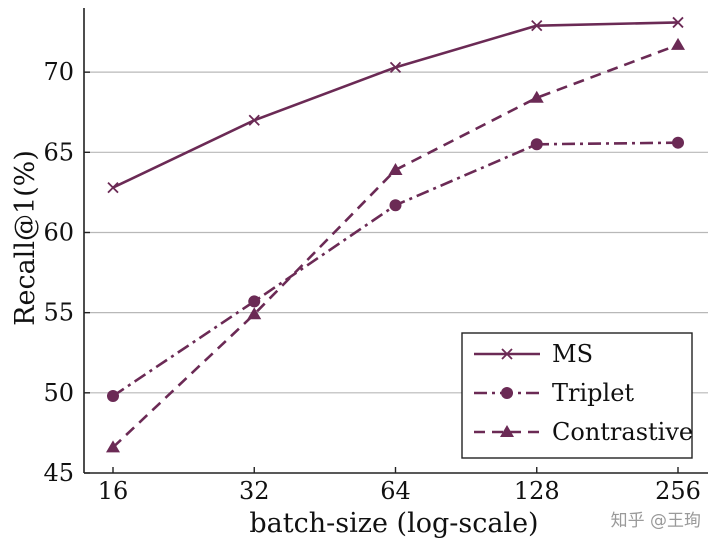  I want to click on legend-label-triplet: Triplet, so click(593, 393).